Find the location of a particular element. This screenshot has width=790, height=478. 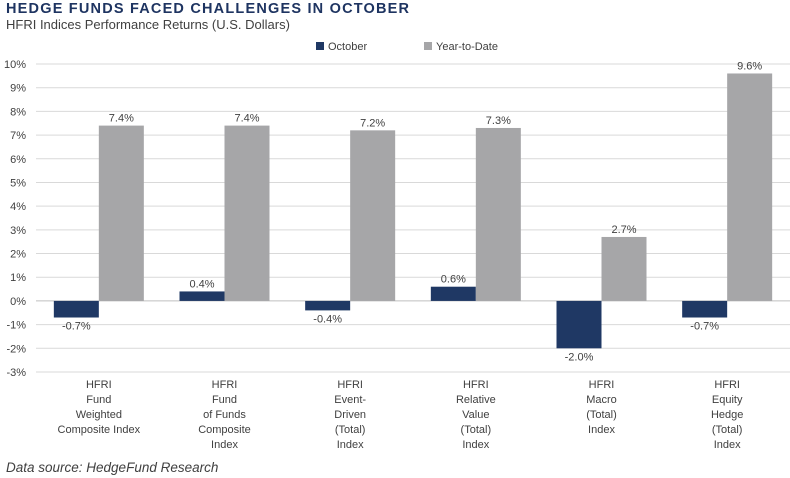

category-label: HFRI Event-Driven (Total) Index is located at coordinates (350, 415).